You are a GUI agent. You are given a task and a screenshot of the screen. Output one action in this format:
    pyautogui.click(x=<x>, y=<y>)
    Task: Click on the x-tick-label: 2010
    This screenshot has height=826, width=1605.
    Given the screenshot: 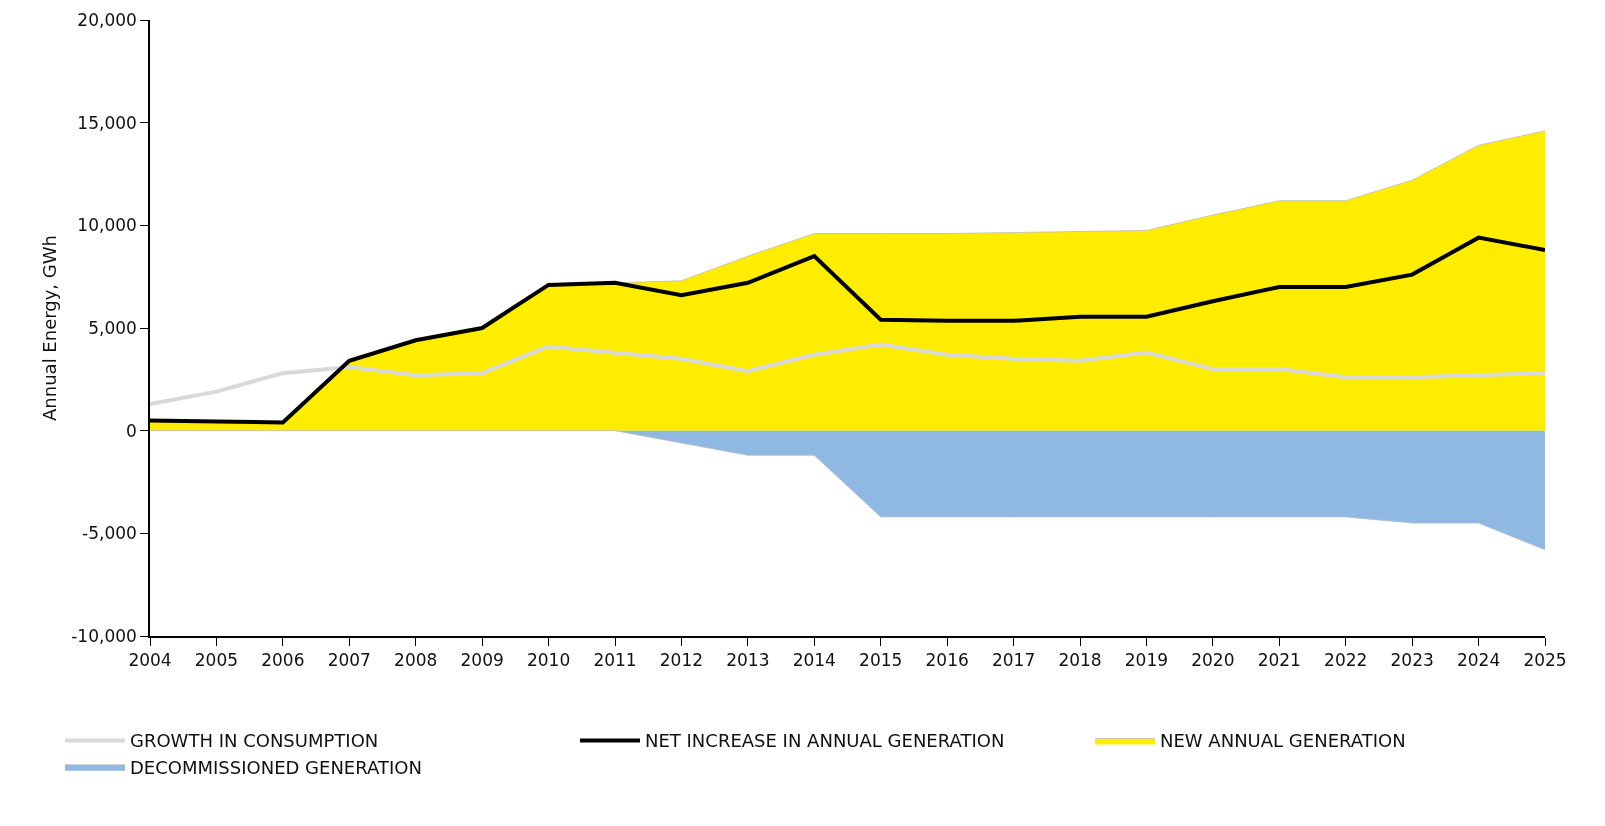 What is the action you would take?
    pyautogui.click(x=548, y=660)
    